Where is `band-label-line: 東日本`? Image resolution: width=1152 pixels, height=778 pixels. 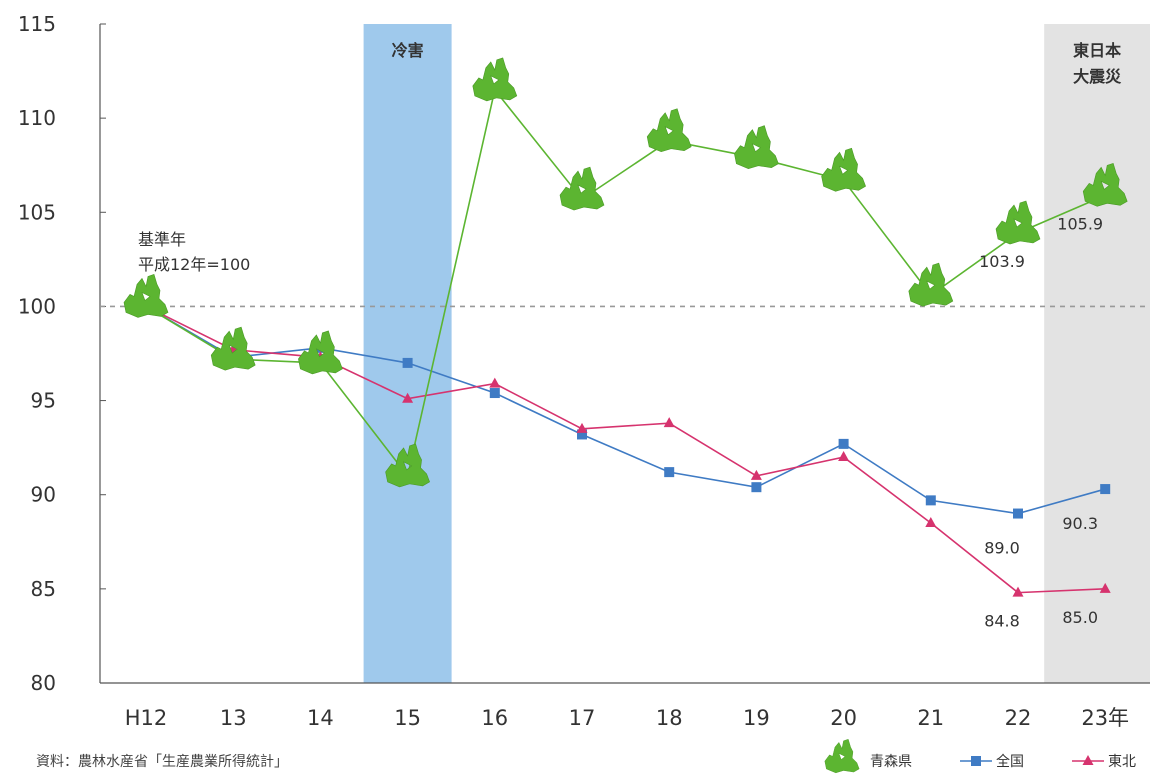 band-label-line: 東日本 is located at coordinates (1097, 50).